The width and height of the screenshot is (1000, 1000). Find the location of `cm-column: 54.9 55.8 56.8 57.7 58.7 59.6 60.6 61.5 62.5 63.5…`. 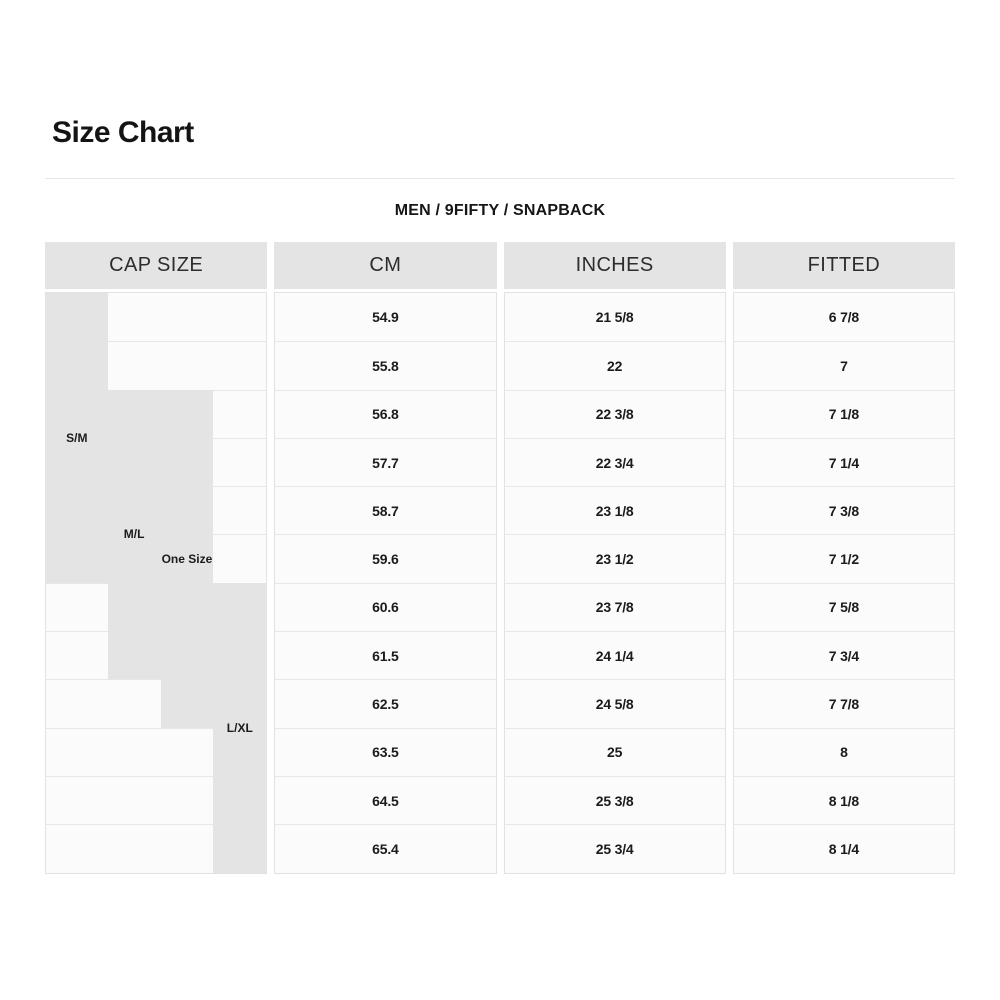

cm-column: 54.9 55.8 56.8 57.7 58.7 59.6 60.6 61.5 62.5 63.5… is located at coordinates (385, 583).